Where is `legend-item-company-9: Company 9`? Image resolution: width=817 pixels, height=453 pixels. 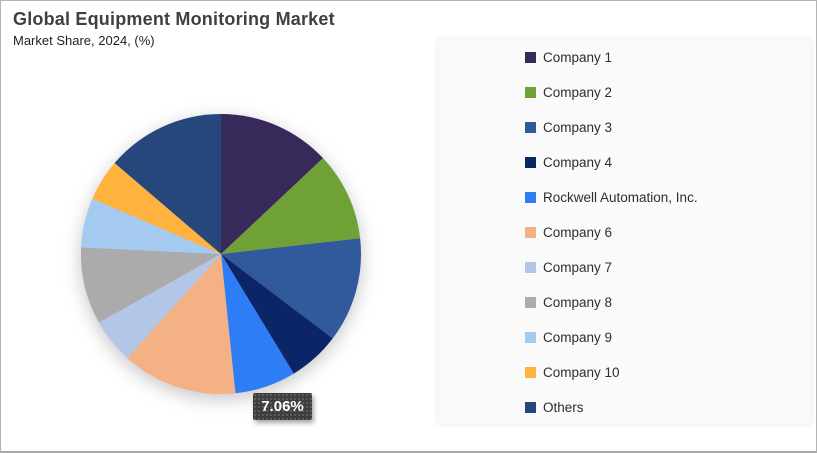
legend-item-company-9: Company 9 is located at coordinates (668, 337).